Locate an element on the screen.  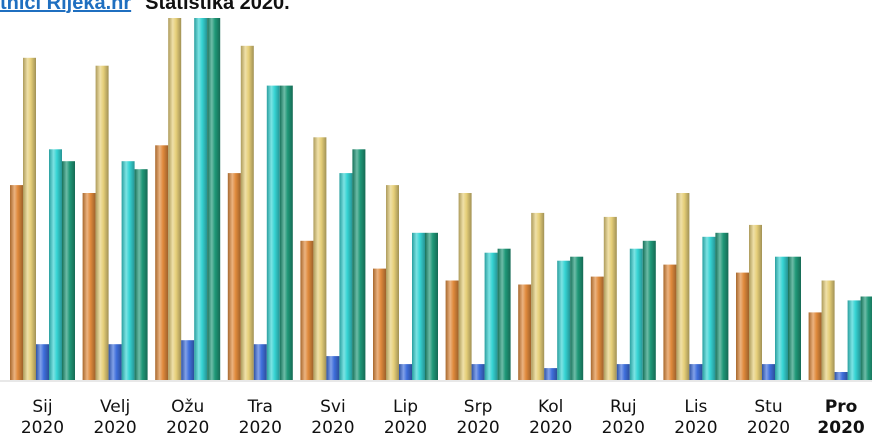
month-label: Kol is located at coordinates (550, 407).